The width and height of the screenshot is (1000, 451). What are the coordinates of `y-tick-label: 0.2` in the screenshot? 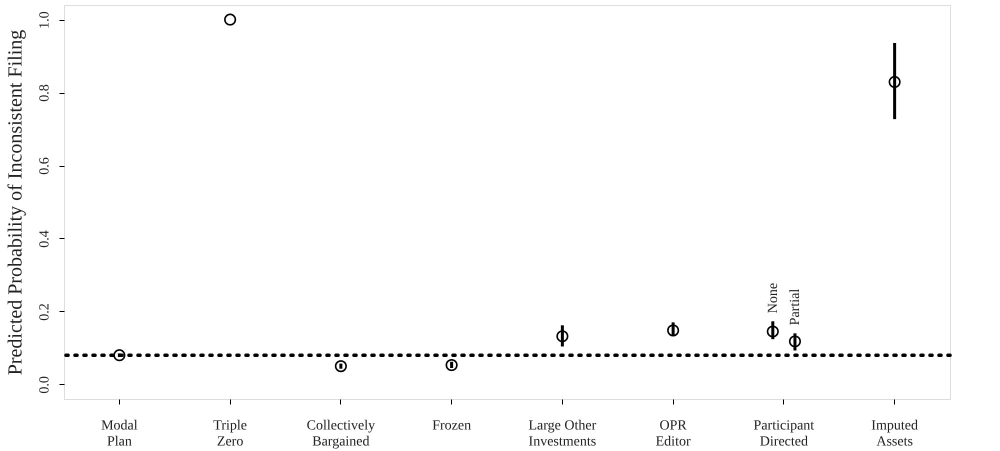 It's located at (45, 312).